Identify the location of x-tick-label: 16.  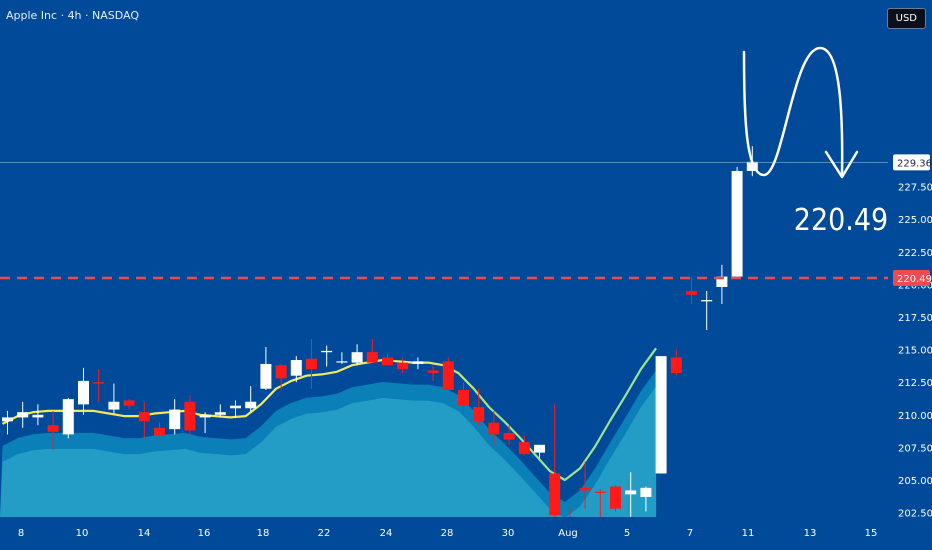
(204, 533).